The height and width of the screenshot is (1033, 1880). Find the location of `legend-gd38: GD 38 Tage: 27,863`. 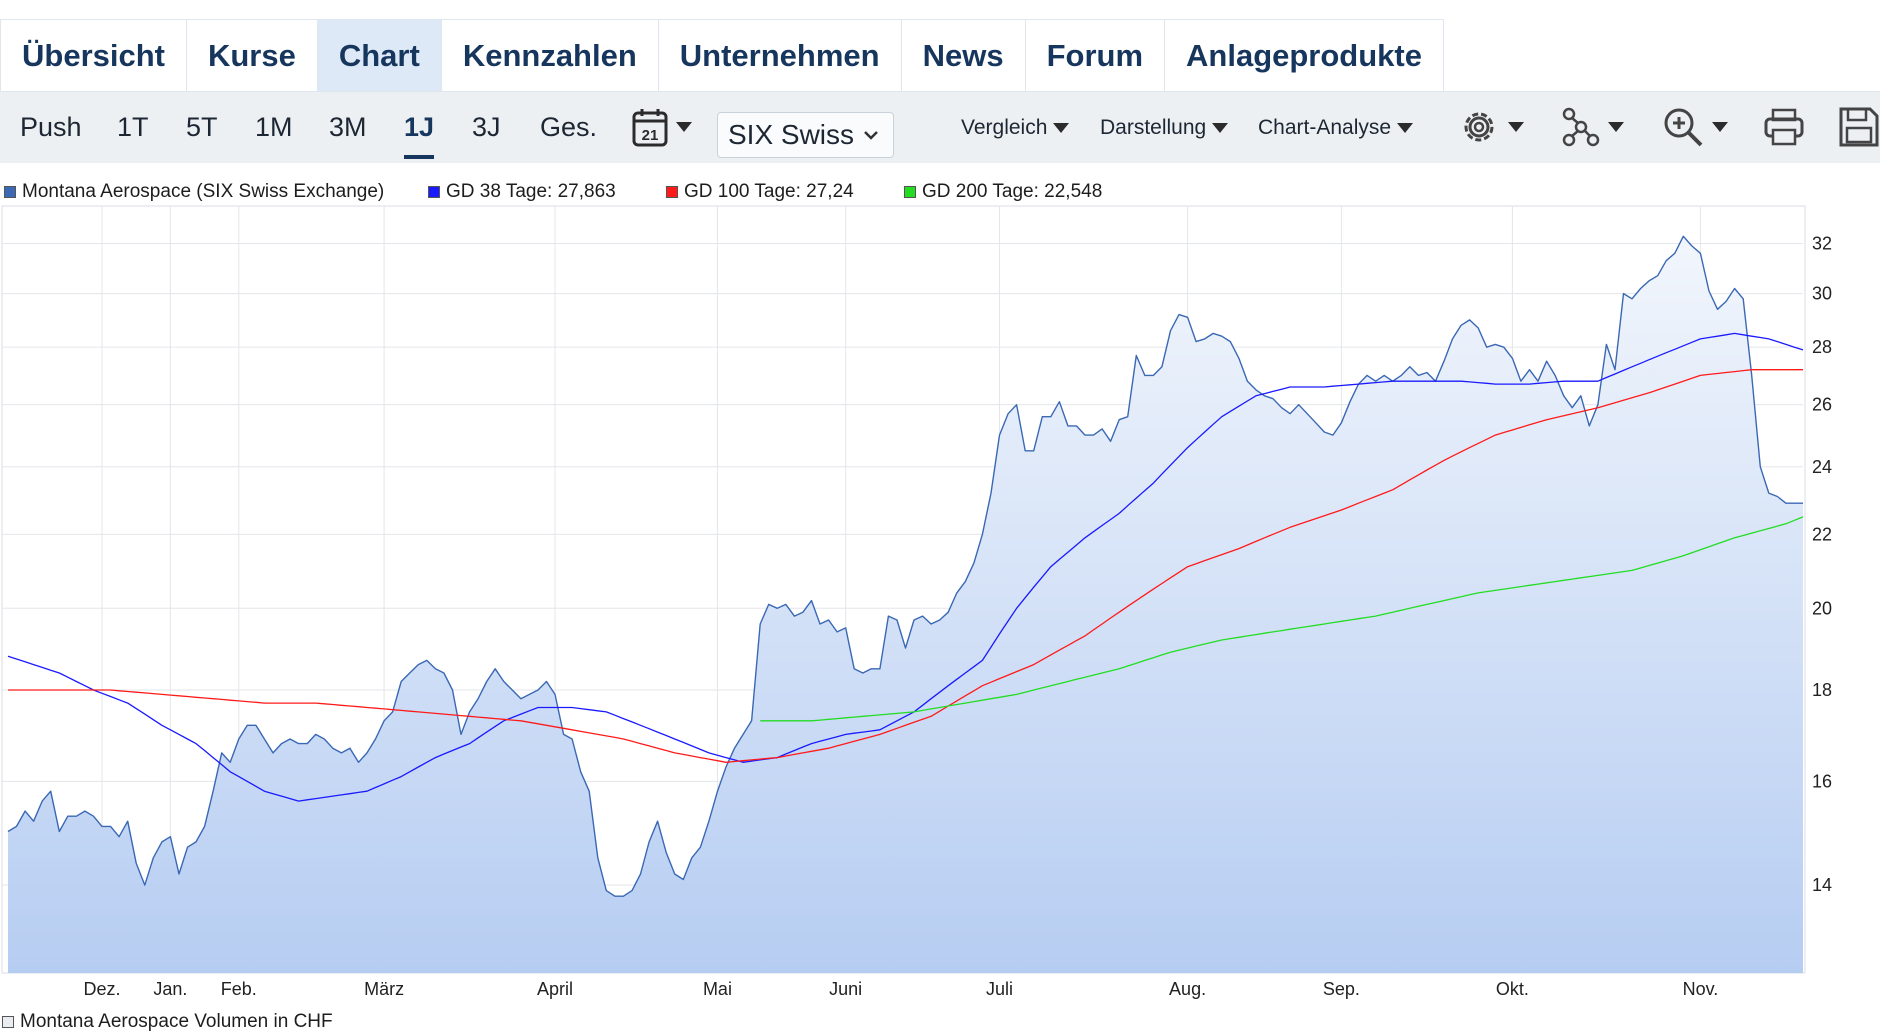

legend-gd38: GD 38 Tage: 27,863 is located at coordinates (522, 192).